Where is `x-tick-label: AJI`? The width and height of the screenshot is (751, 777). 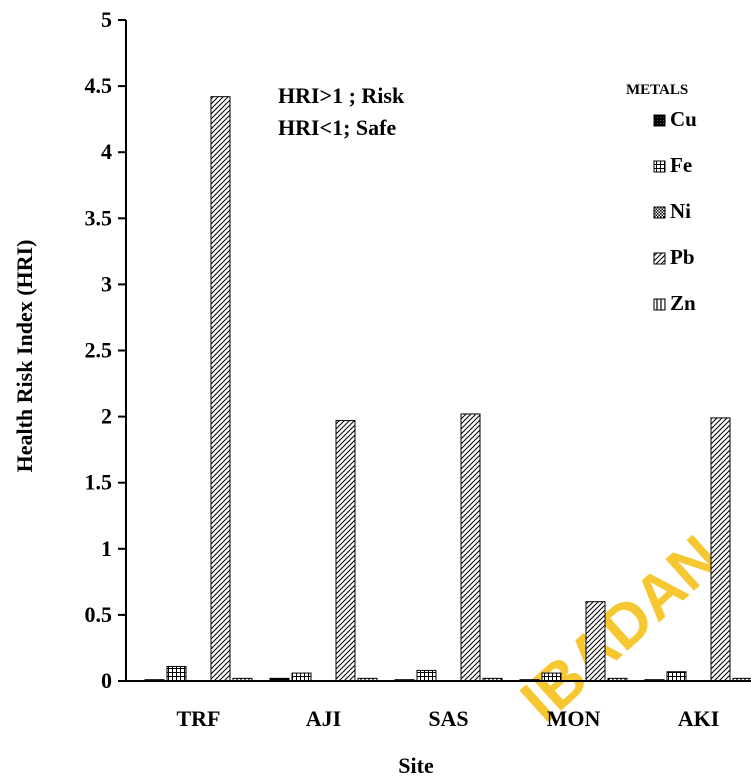
x-tick-label: AJI is located at coordinates (323, 718).